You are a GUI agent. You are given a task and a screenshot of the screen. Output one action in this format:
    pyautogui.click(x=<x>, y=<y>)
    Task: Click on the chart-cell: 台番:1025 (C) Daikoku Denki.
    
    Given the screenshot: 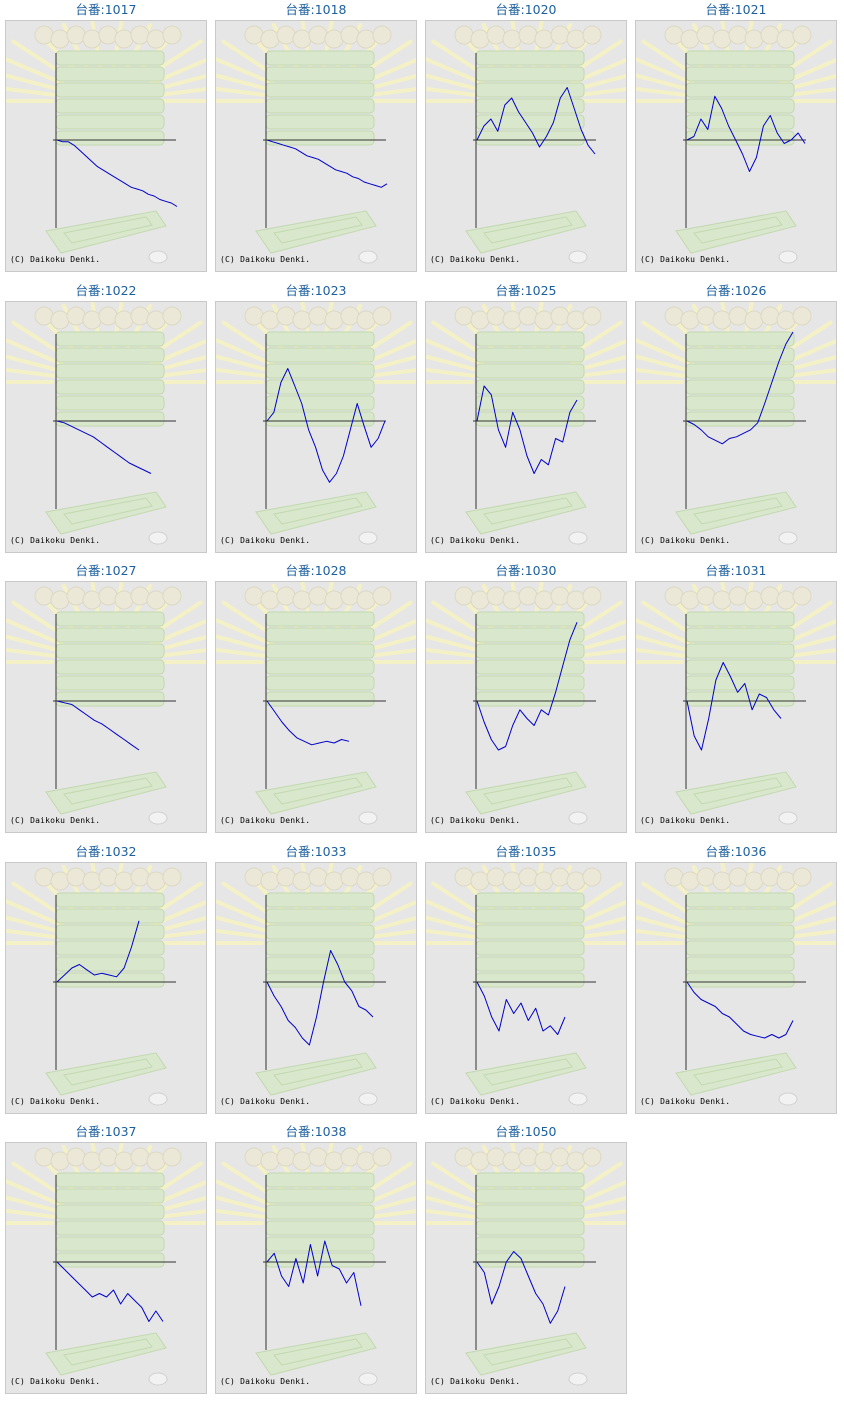 What is the action you would take?
    pyautogui.click(x=526, y=419)
    